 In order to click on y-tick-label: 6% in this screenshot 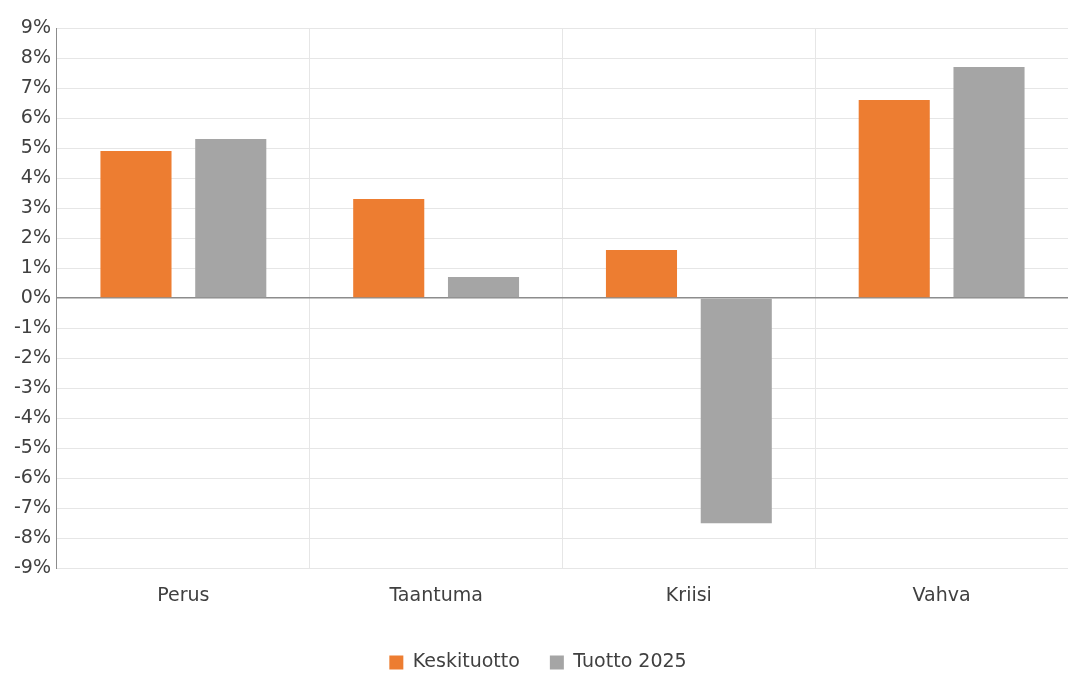, I will do `click(35, 115)`.